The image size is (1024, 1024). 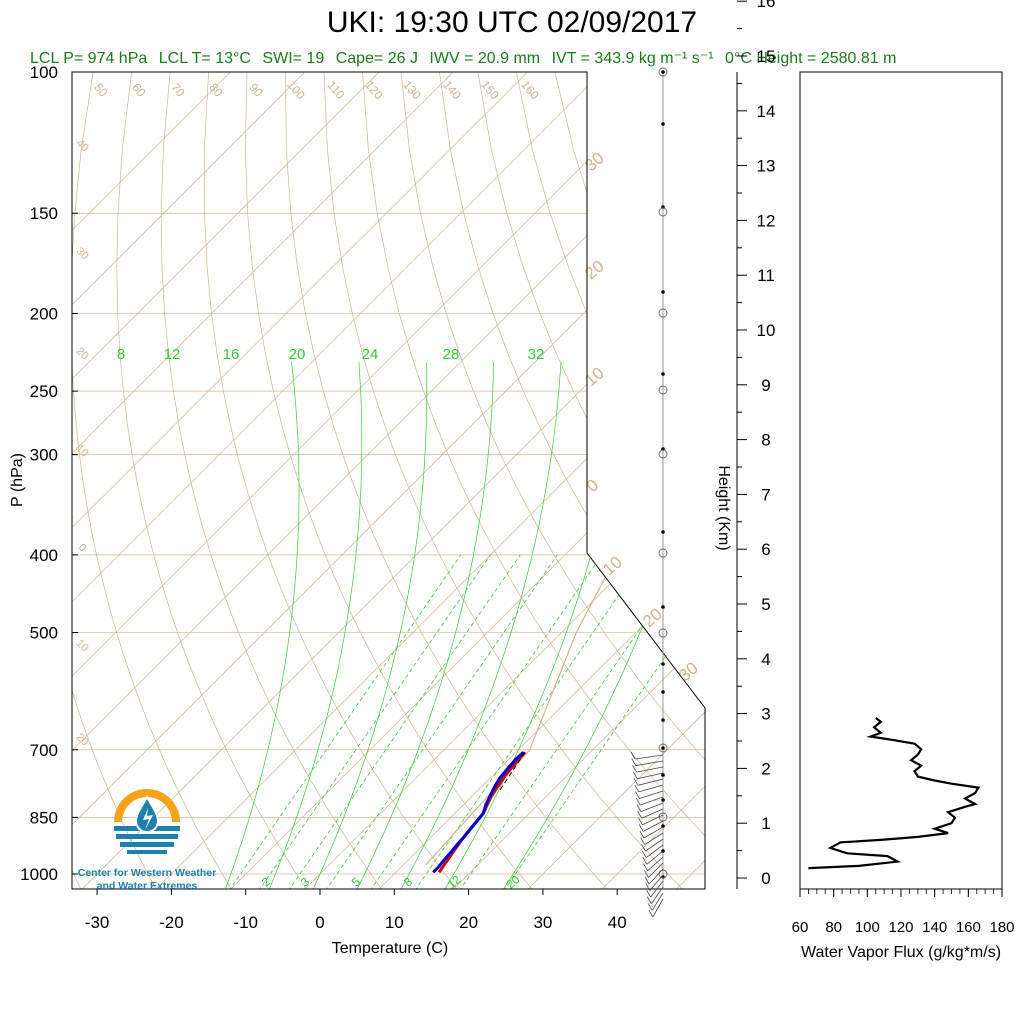 I want to click on mixing-ratio-top-label: 12, so click(x=172, y=354).